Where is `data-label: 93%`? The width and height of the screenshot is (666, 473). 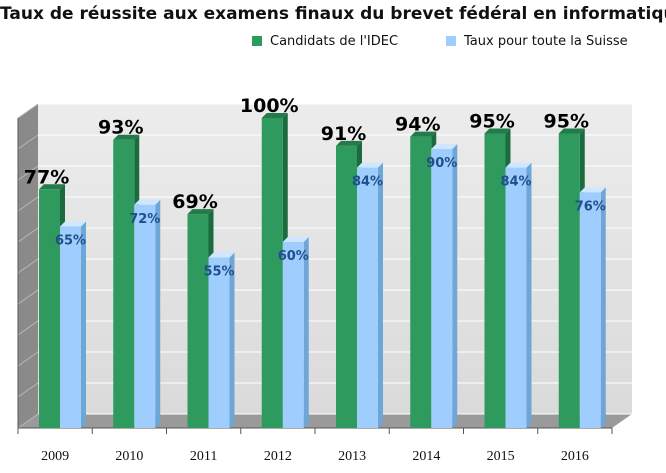
data-label: 93% is located at coordinates (120, 128).